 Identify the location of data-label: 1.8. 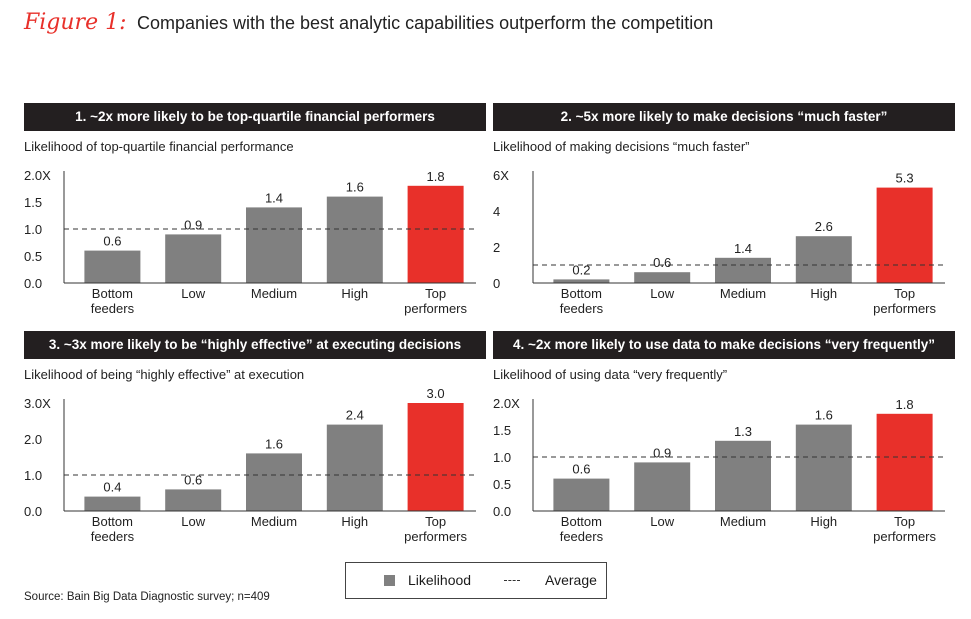
(436, 176).